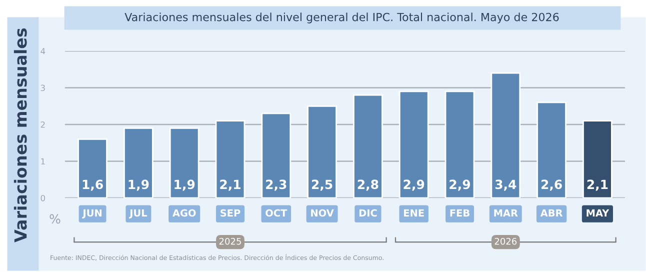  I want to click on x-tick-label: OCT, so click(277, 213).